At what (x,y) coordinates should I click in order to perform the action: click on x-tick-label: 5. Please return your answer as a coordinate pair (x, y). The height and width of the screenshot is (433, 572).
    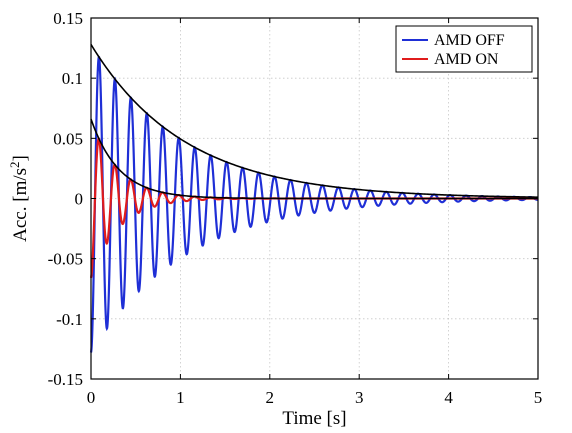
    Looking at the image, I should click on (538, 397).